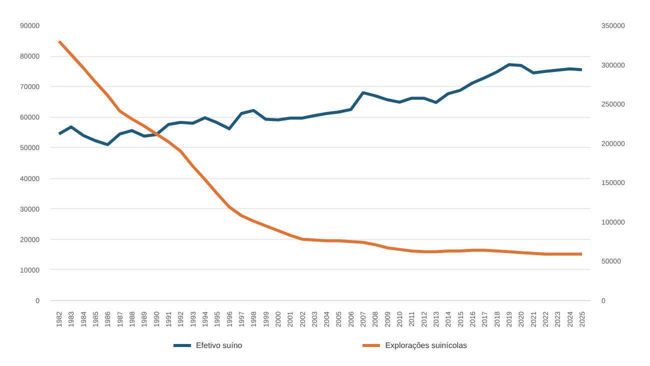 This screenshot has width=650, height=366. What do you see at coordinates (426, 345) in the screenshot?
I see `legend-label: Explorações suinícolas` at bounding box center [426, 345].